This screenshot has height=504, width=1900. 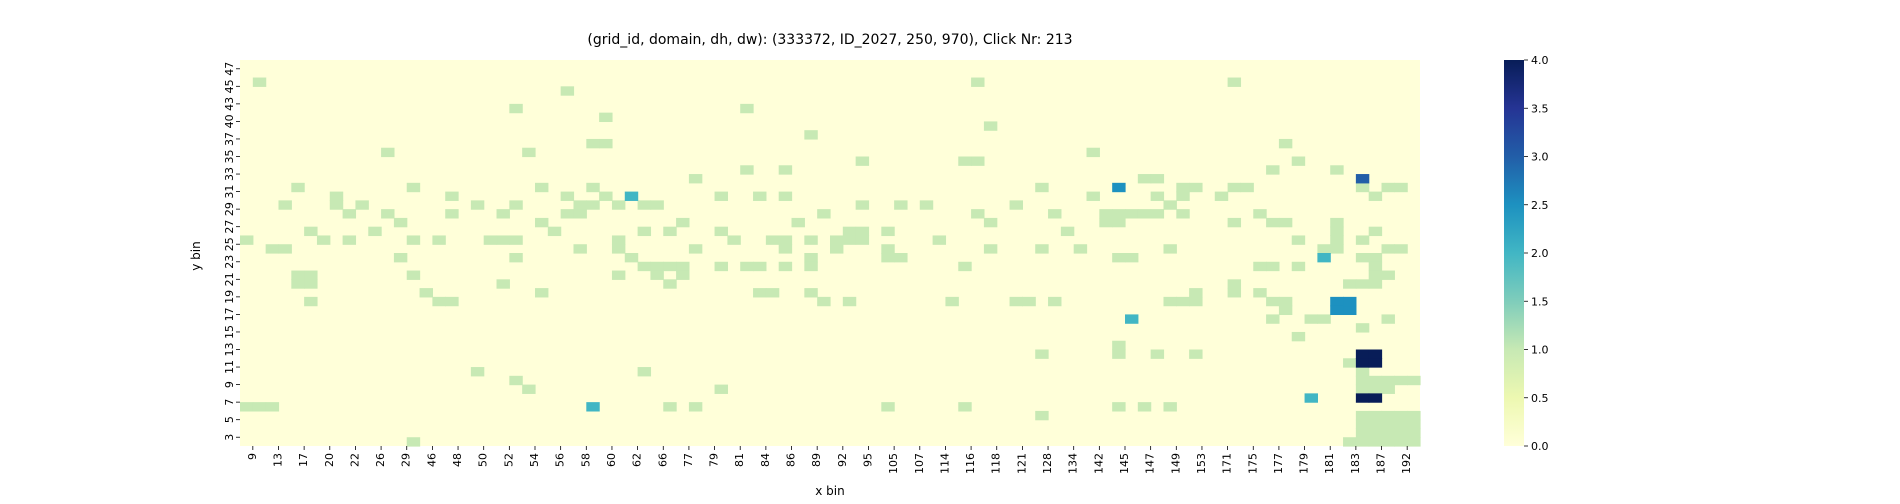 What do you see at coordinates (229, 244) in the screenshot?
I see `y-tick-label: 25` at bounding box center [229, 244].